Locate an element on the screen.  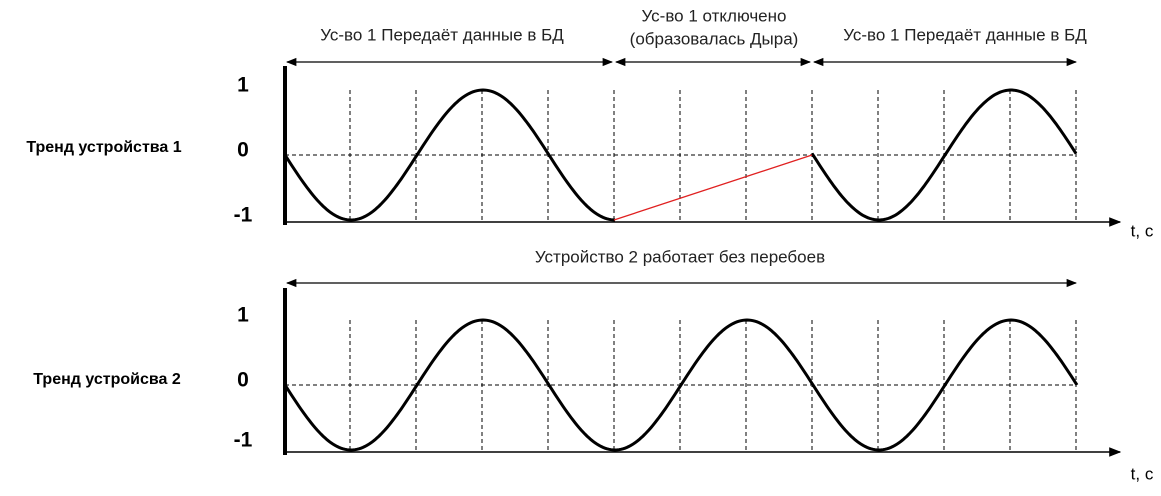
annotation: Устройство 2 работает без перебоев is located at coordinates (680, 256).